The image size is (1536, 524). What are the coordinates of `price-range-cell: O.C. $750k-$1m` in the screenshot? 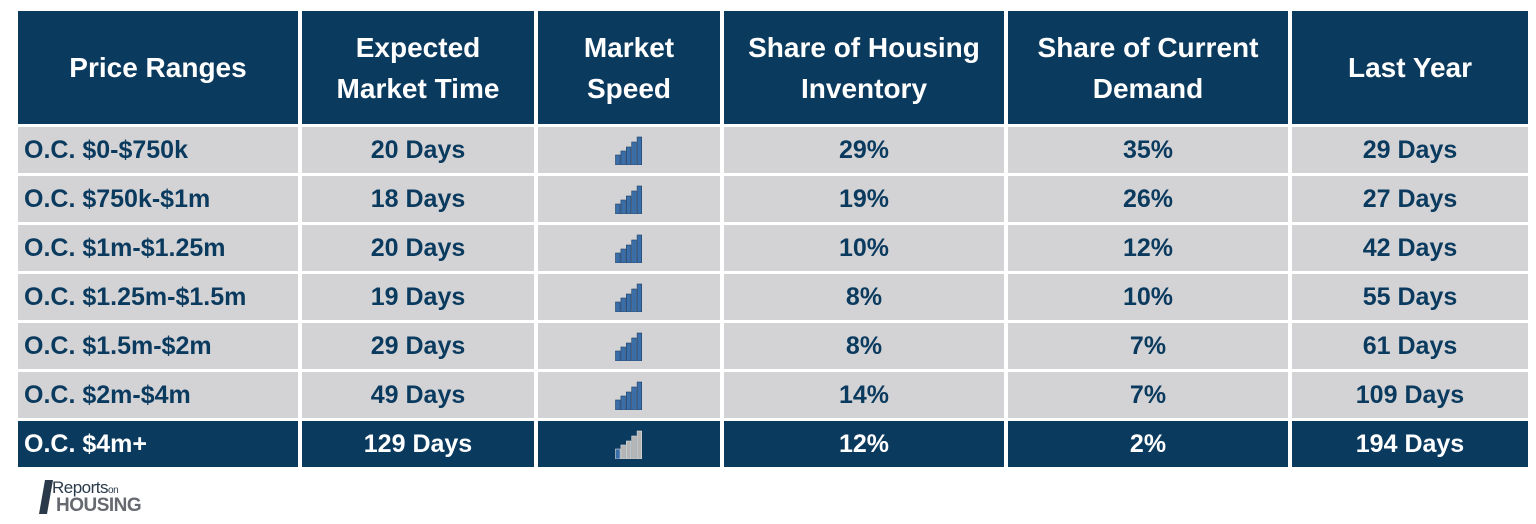 It's located at (158, 199).